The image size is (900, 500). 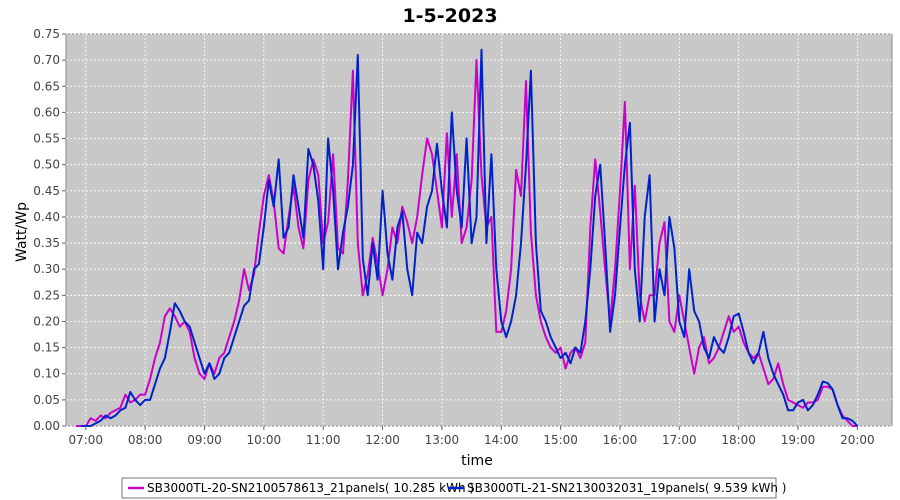 What do you see at coordinates (382, 440) in the screenshot?
I see `x-tick-label: 12:00` at bounding box center [382, 440].